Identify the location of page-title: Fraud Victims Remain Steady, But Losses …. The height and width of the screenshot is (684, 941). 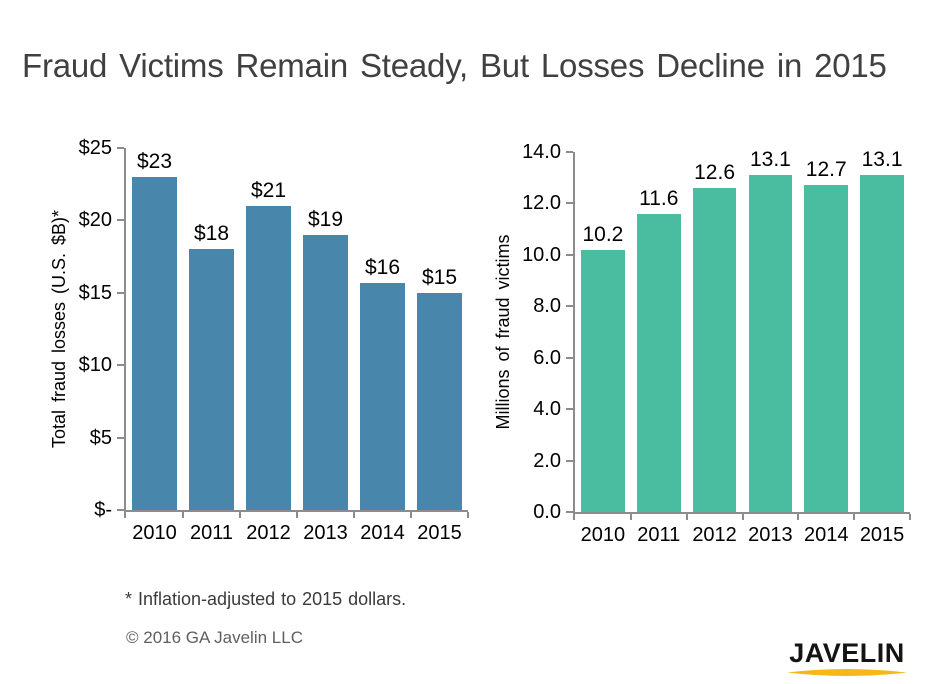
(454, 65).